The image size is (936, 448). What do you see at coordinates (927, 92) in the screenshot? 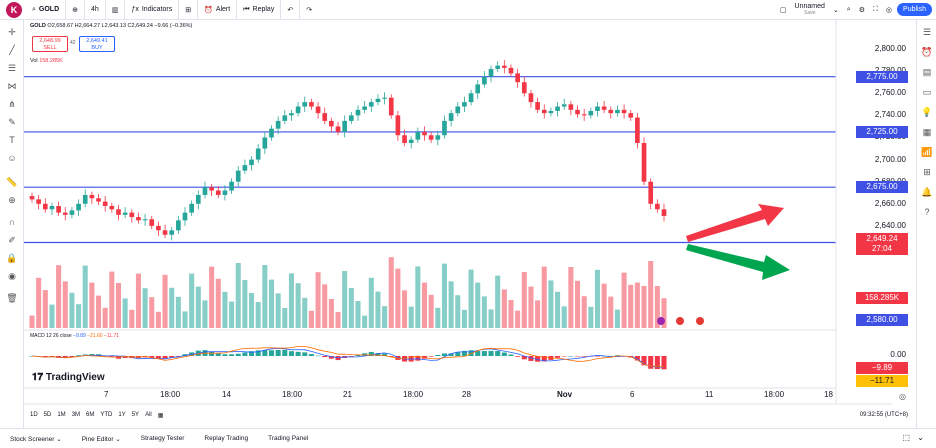
I see `chat-icon: ▭` at bounding box center [927, 92].